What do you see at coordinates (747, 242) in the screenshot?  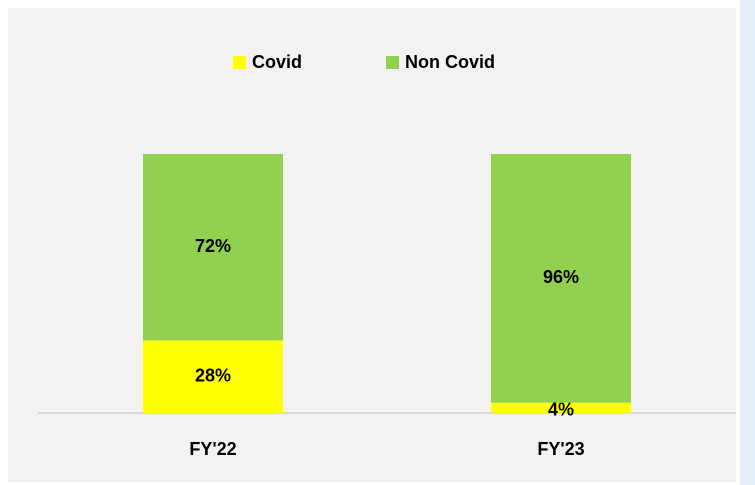 I see `side-panel` at bounding box center [747, 242].